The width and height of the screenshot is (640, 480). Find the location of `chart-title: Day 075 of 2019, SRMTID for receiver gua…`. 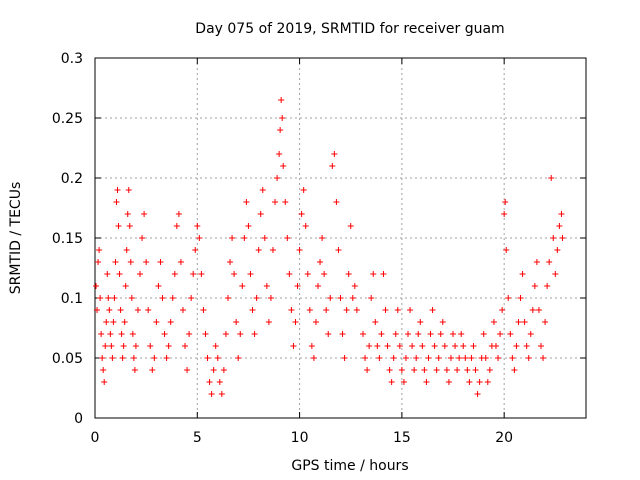

chart-title: Day 075 of 2019, SRMTID for receiver gua… is located at coordinates (349, 29).